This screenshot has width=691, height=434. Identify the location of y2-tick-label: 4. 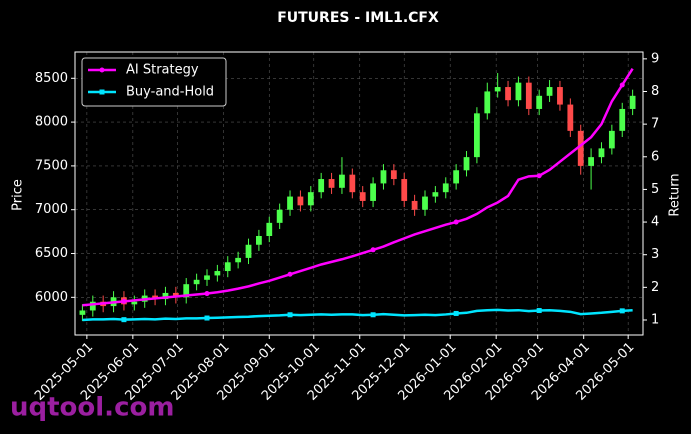
(655, 222).